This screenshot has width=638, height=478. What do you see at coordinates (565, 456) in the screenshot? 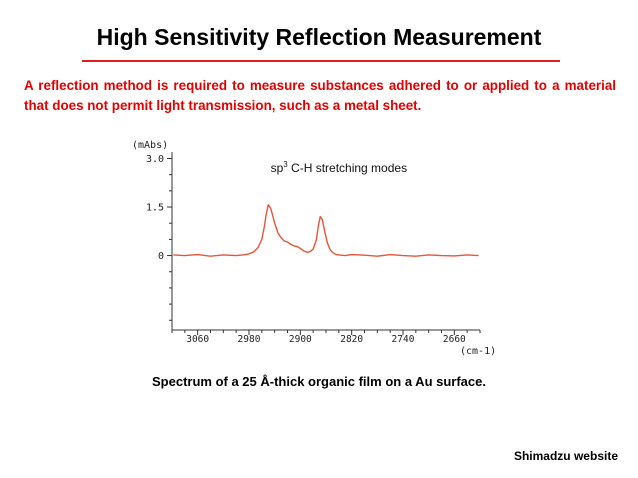
I see `source-credit: Shimadzu website` at bounding box center [565, 456].